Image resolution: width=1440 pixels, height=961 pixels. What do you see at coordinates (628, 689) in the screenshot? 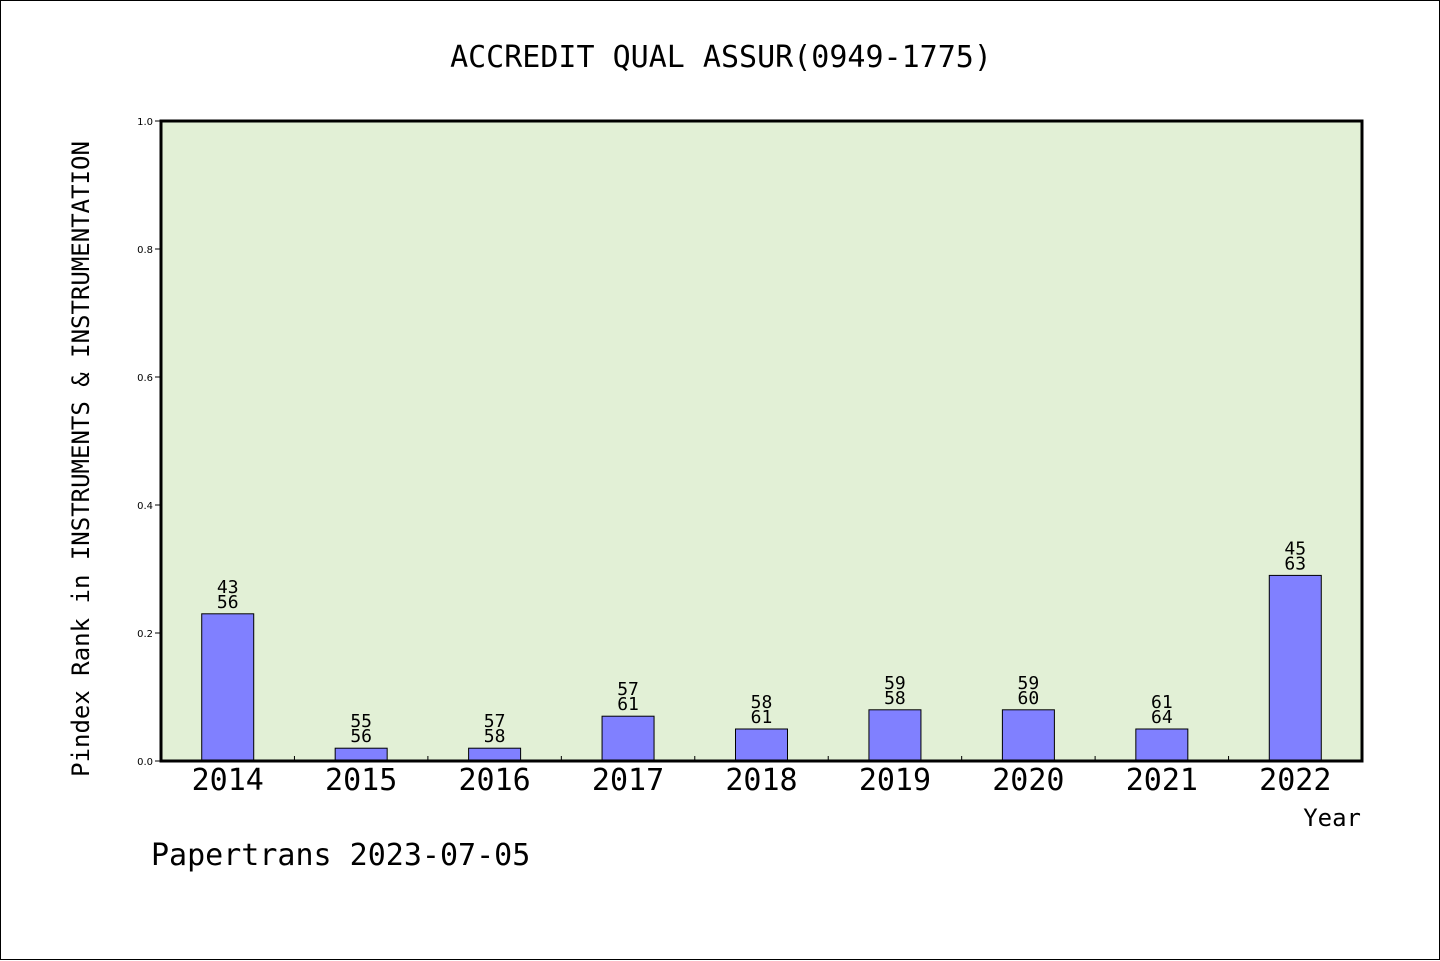
I see `bar-rank-label-2017: 57` at bounding box center [628, 689].